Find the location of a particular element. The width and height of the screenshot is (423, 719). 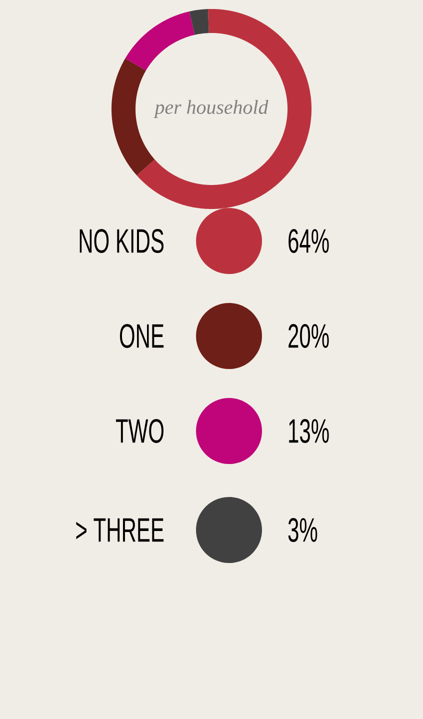

data-label: 64% is located at coordinates (308, 240).